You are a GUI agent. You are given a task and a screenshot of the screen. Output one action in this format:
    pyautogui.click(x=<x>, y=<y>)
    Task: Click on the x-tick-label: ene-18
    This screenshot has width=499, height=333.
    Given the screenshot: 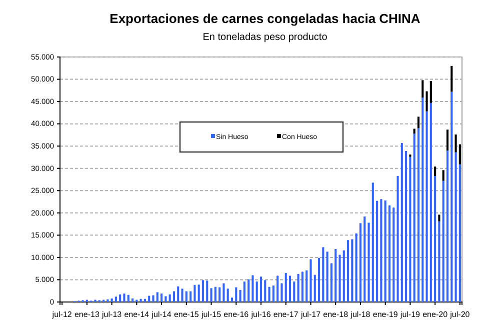 What is the action you would take?
    pyautogui.click(x=336, y=314)
    